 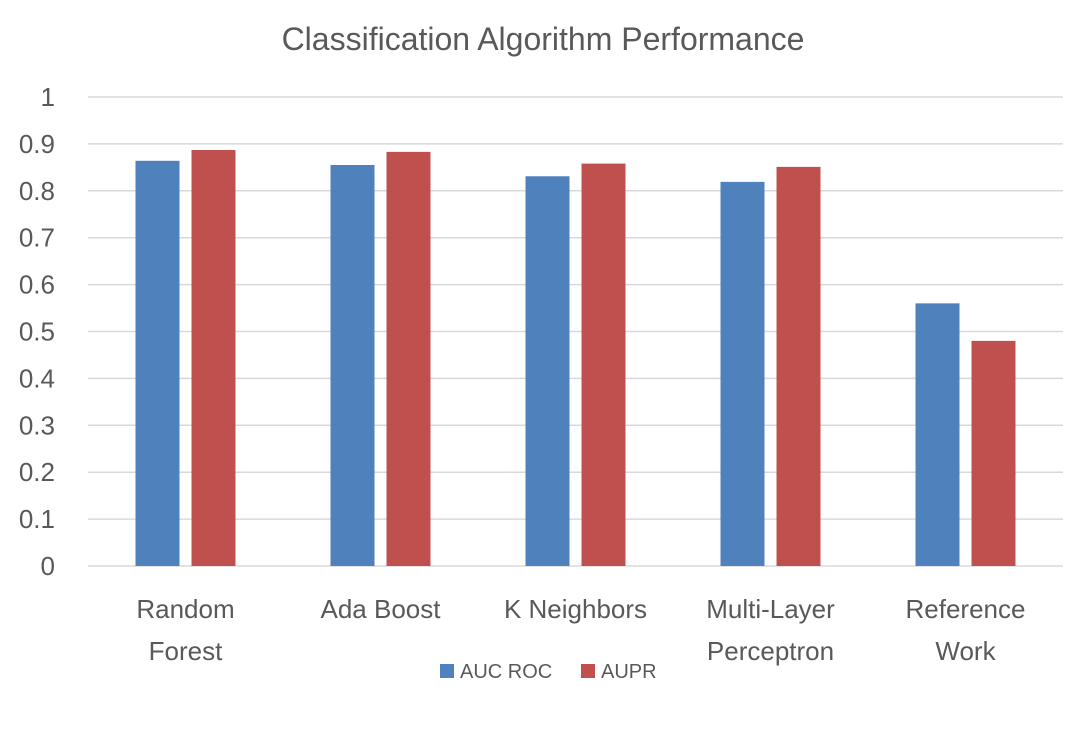 What do you see at coordinates (37, 425) in the screenshot?
I see `y-tick-label: 0.3` at bounding box center [37, 425].